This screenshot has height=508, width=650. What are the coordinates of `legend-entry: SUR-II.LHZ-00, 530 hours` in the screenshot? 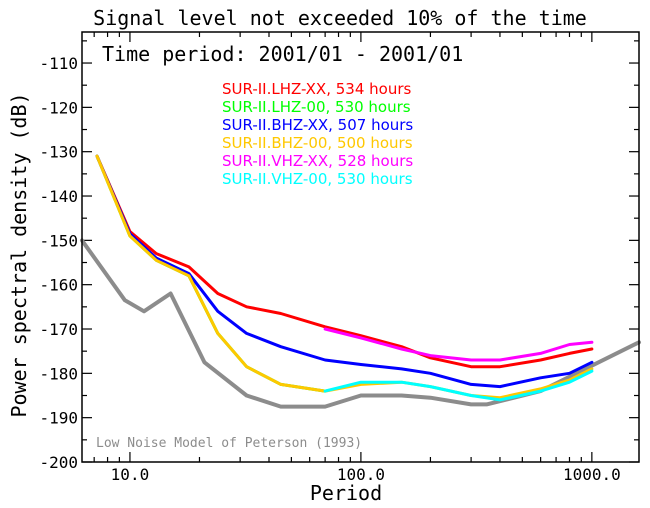 It's located at (316, 107).